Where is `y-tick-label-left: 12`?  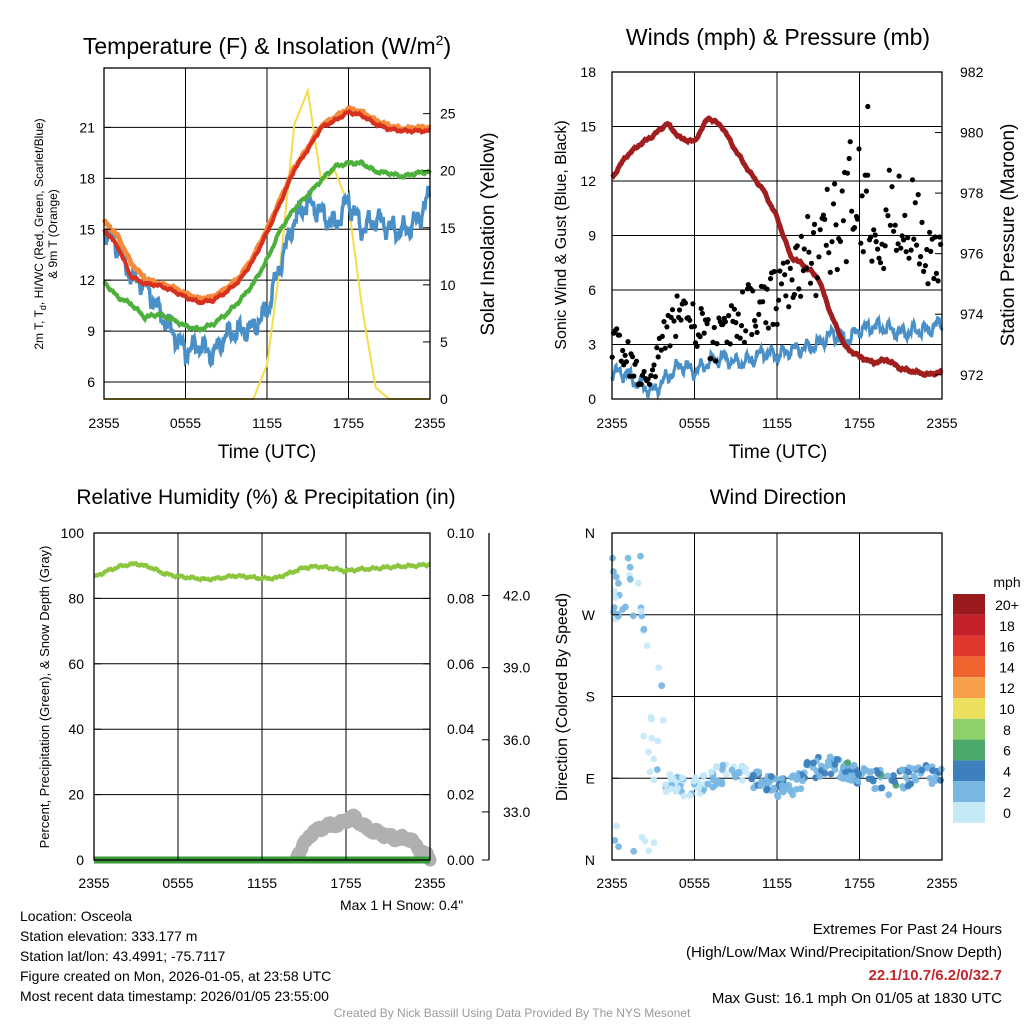
y-tick-label-left: 12 is located at coordinates (588, 181).